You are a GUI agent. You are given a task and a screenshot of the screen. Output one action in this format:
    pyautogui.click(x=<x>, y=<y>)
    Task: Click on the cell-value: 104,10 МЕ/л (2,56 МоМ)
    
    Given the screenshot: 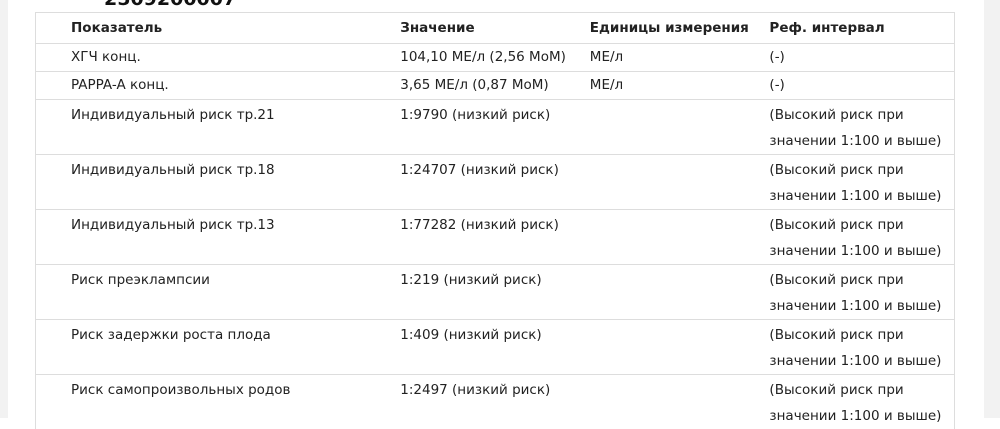 What is the action you would take?
    pyautogui.click(x=495, y=58)
    